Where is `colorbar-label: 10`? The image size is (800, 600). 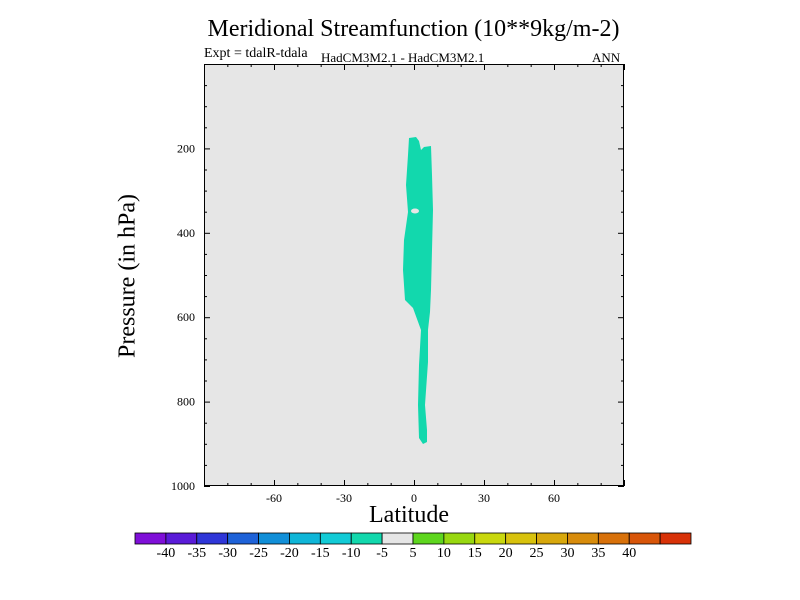
colorbar-label: 10 is located at coordinates (444, 553).